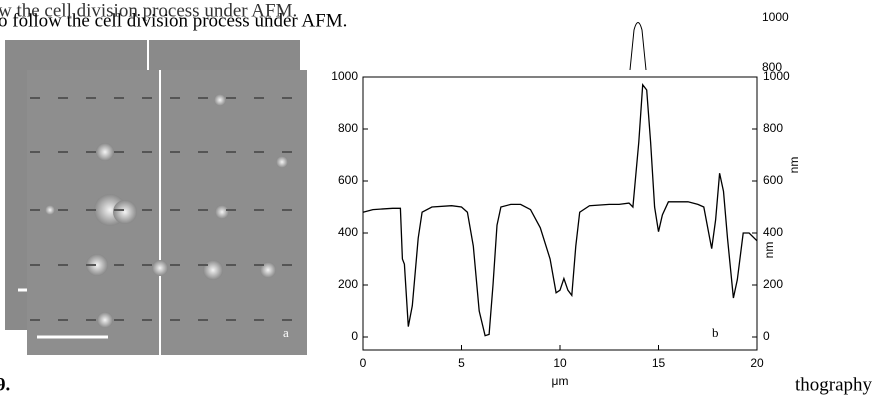 Image resolution: width=888 pixels, height=397 pixels. What do you see at coordinates (773, 232) in the screenshot?
I see `y2-tick-label: 400` at bounding box center [773, 232].